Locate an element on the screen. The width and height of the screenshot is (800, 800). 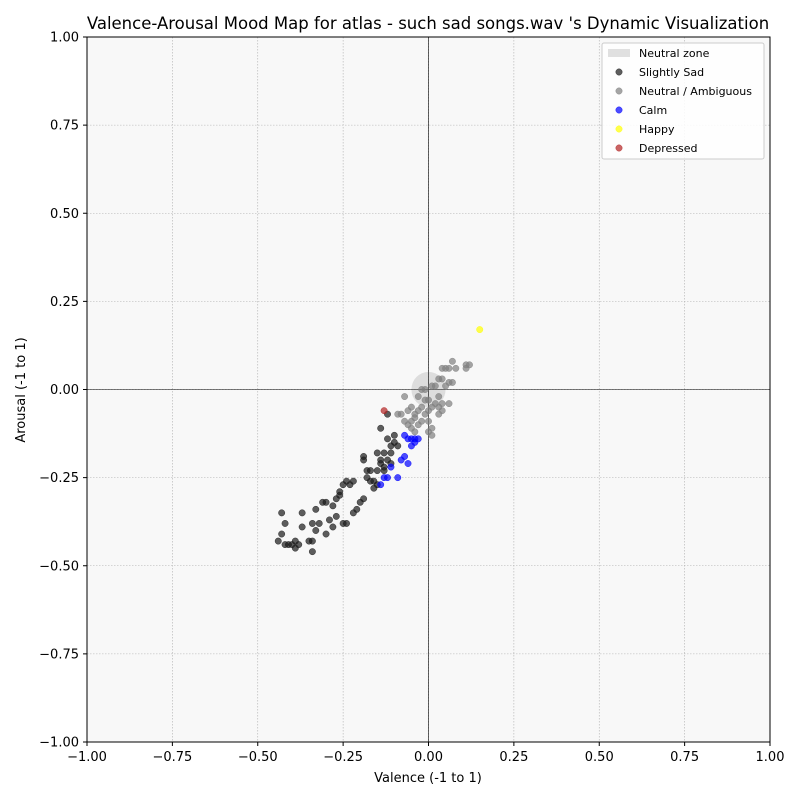
legend-box is located at coordinates (683, 101).